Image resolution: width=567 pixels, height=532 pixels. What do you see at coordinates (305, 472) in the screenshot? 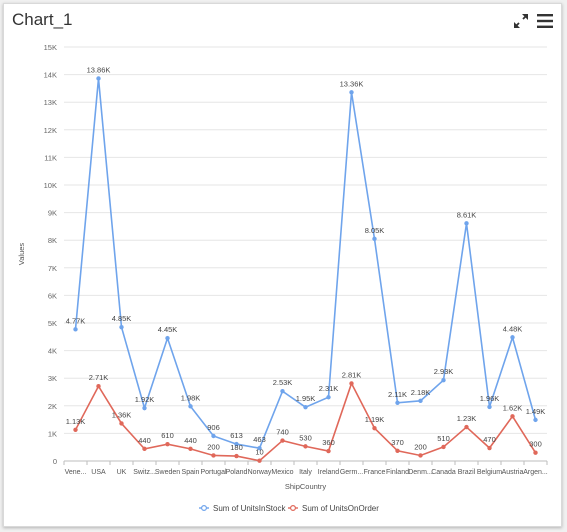
I see `x-tick-label: Italy` at bounding box center [305, 472].